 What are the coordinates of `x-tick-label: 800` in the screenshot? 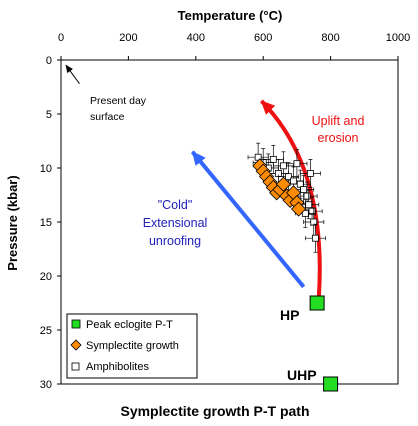 It's located at (330, 38).